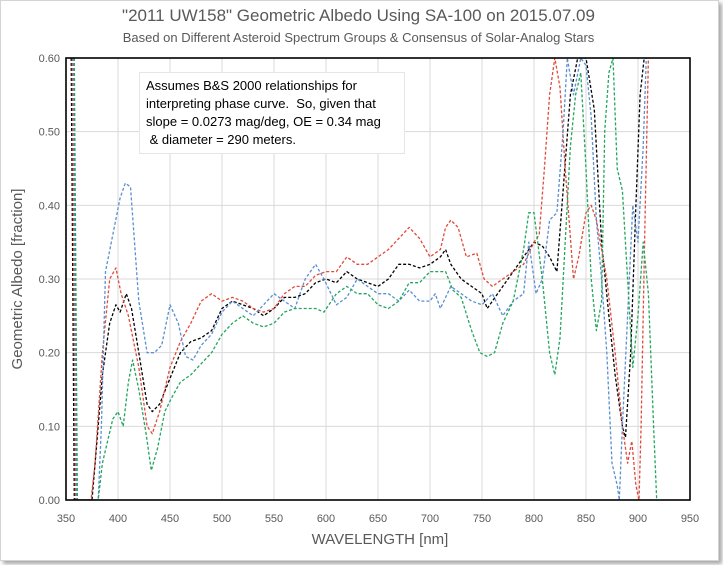  I want to click on x-tick-label: 850, so click(586, 519).